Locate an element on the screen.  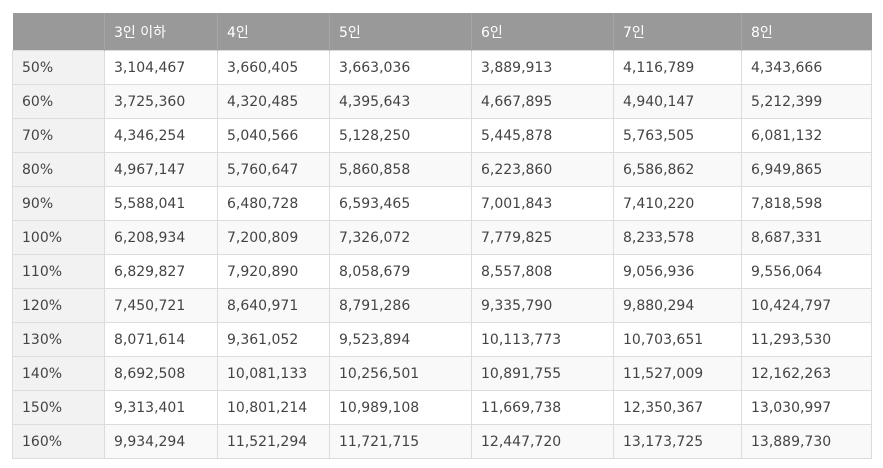
table-cell: 7,326,072 is located at coordinates (400, 237).